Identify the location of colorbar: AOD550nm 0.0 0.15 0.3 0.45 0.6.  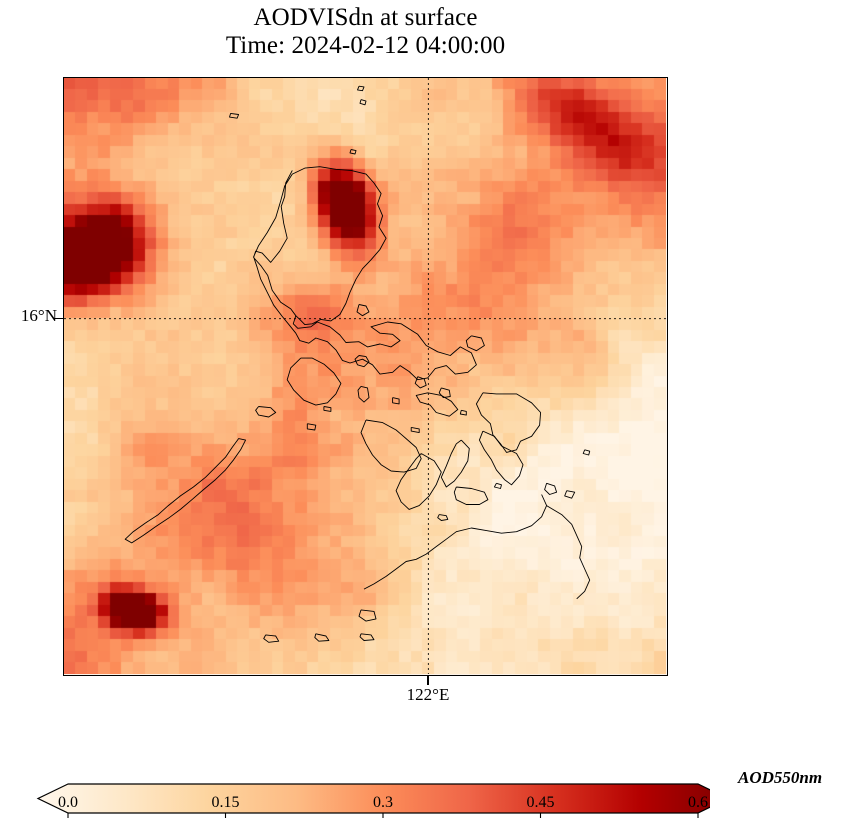
(424, 797).